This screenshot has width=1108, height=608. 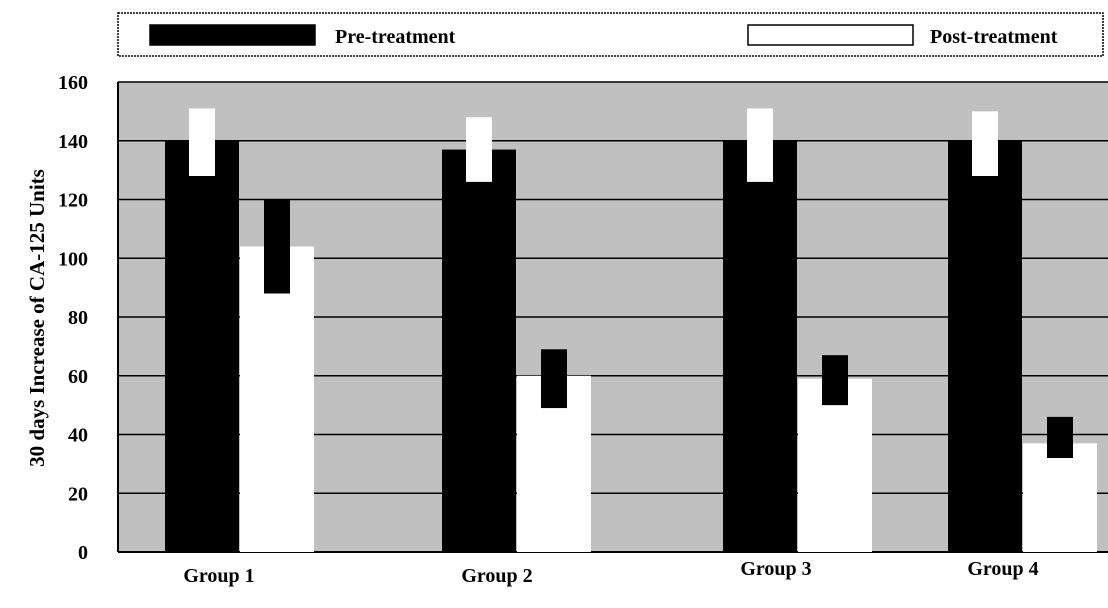 What do you see at coordinates (610, 34) in the screenshot?
I see `legend: Pre-treatment Post-treatment` at bounding box center [610, 34].